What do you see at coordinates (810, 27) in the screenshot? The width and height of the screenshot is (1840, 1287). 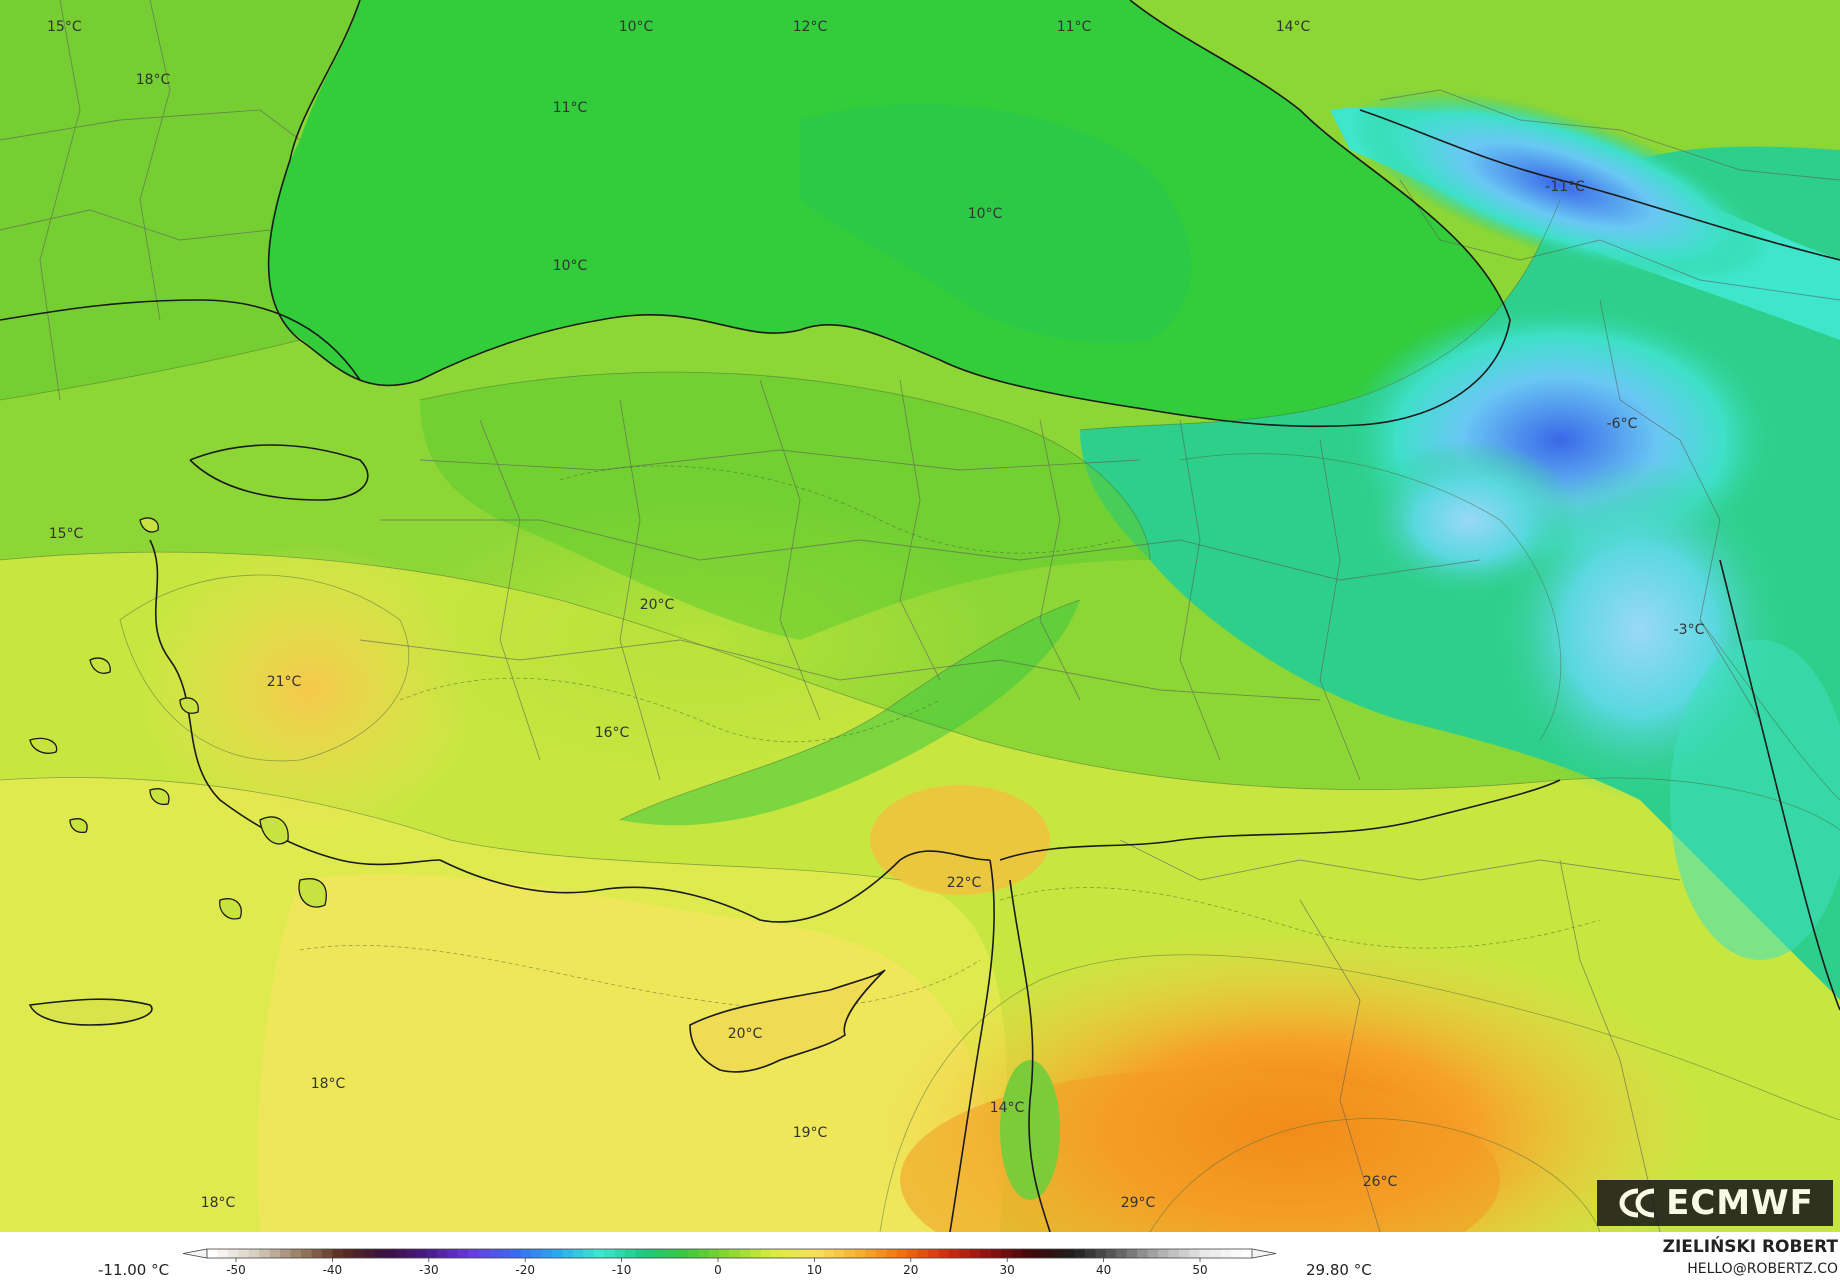 I see `temp-label: 12°C` at bounding box center [810, 27].